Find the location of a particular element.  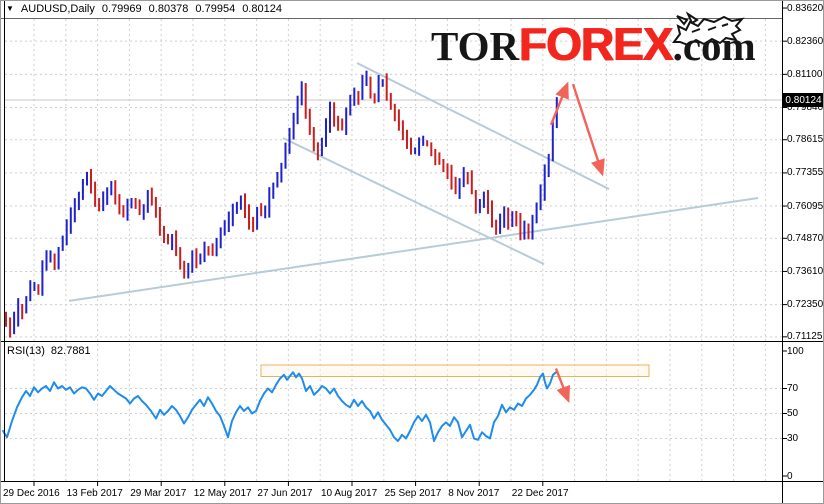

rsi-name: RSI(13) is located at coordinates (26, 351).